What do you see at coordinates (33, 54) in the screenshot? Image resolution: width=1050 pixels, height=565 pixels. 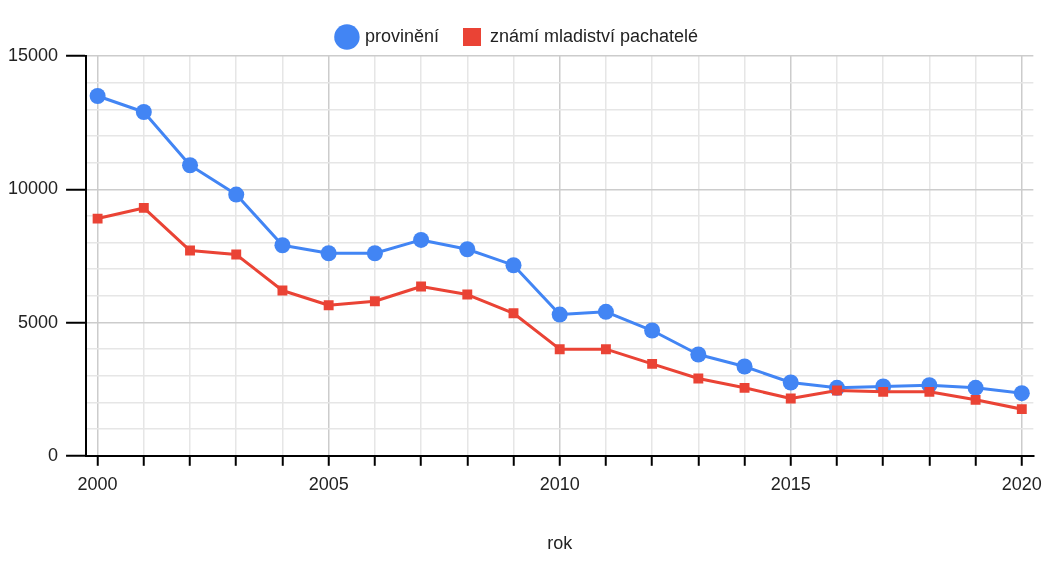 I see `y-tick-label: 15000` at bounding box center [33, 54].